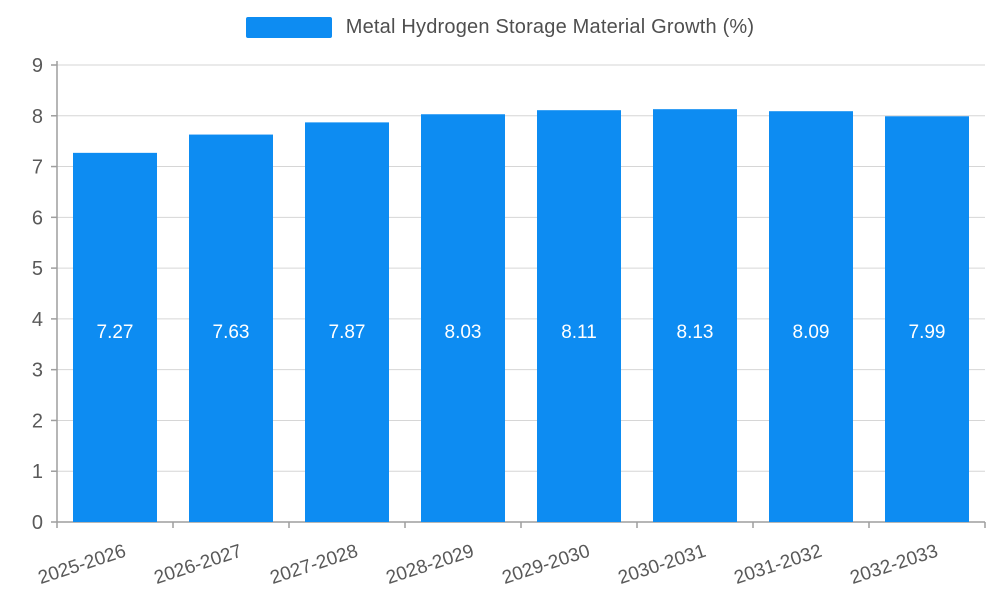 This screenshot has height=600, width=1000. What do you see at coordinates (778, 565) in the screenshot?
I see `x-category-label: 2031-2032` at bounding box center [778, 565].